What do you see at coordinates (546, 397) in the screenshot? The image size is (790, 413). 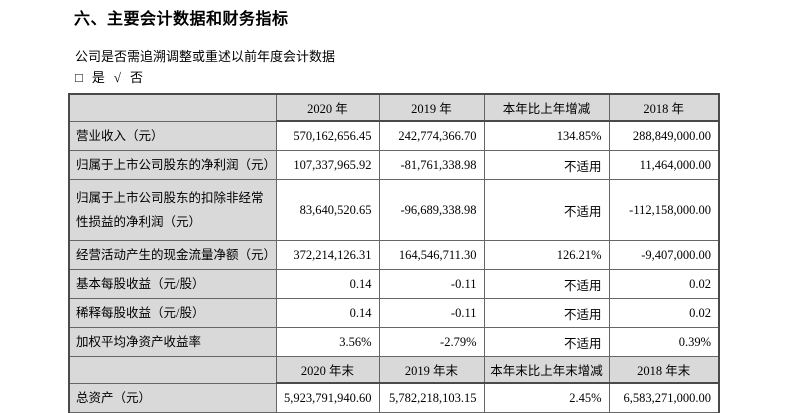 I see `value-change: 2.45%` at bounding box center [546, 397].